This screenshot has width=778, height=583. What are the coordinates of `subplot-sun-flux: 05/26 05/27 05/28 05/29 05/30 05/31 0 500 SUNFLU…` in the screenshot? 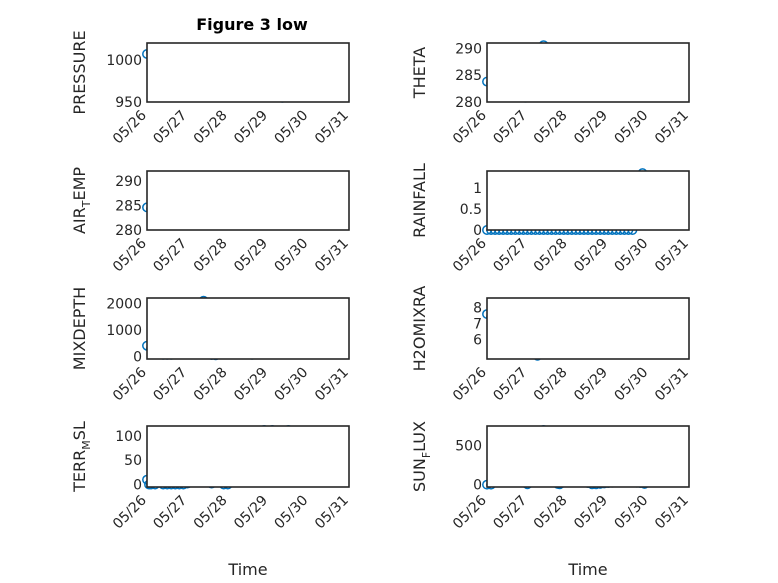 It's located at (551, 500).